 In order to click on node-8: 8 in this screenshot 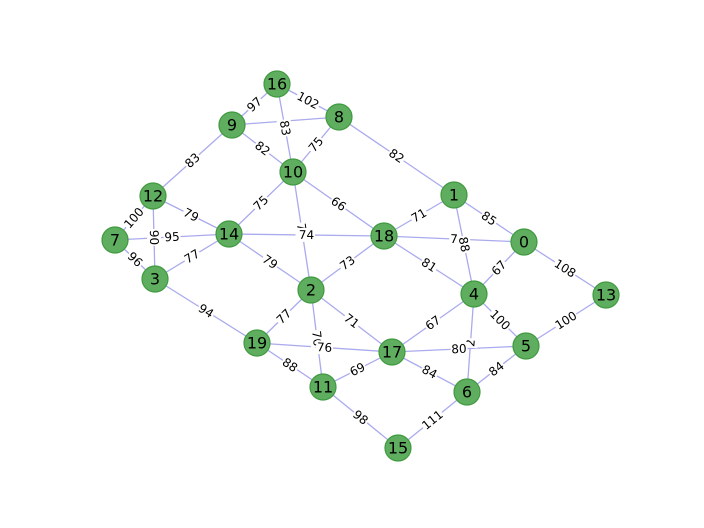, I will do `click(339, 117)`.